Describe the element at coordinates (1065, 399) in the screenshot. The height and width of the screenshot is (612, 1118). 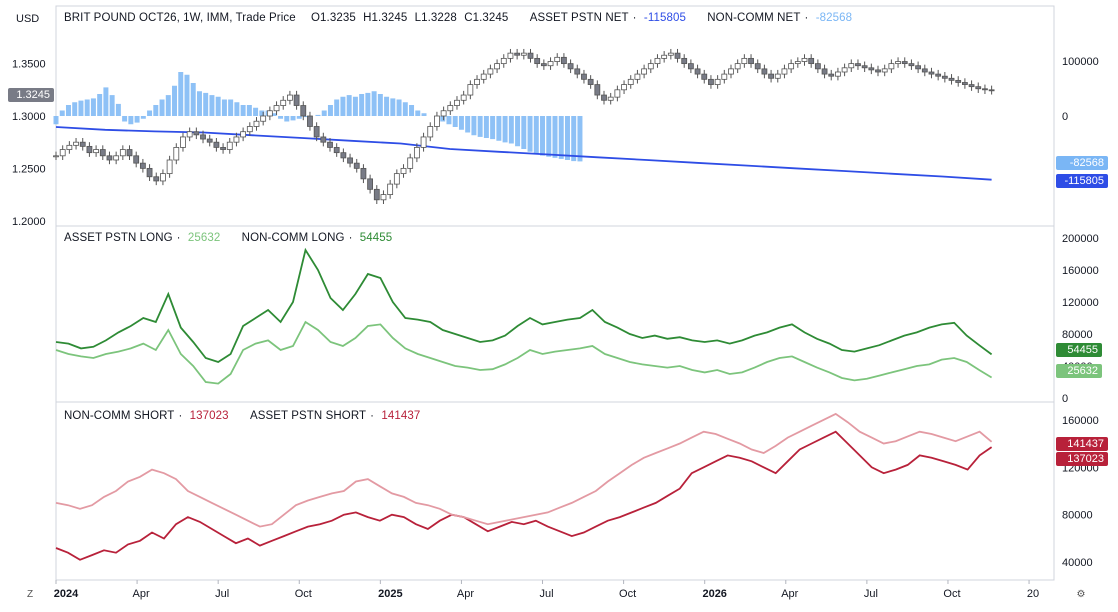
I see `long-tick-label: 0` at that location.